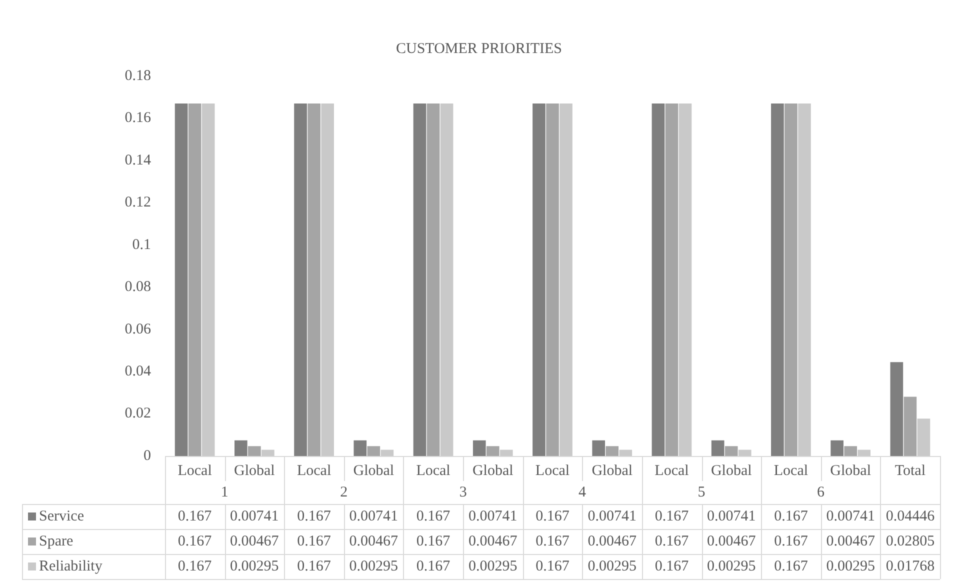  I want to click on data-label: 0.02805, so click(910, 541).